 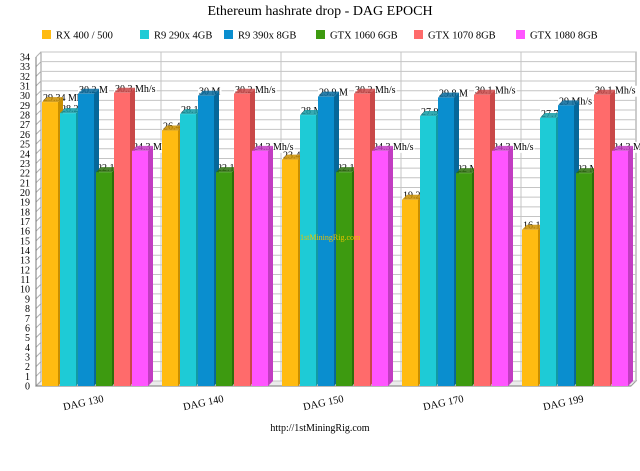 What do you see at coordinates (183, 36) in the screenshot?
I see `legend-label: R9 290x 4GB` at bounding box center [183, 36].